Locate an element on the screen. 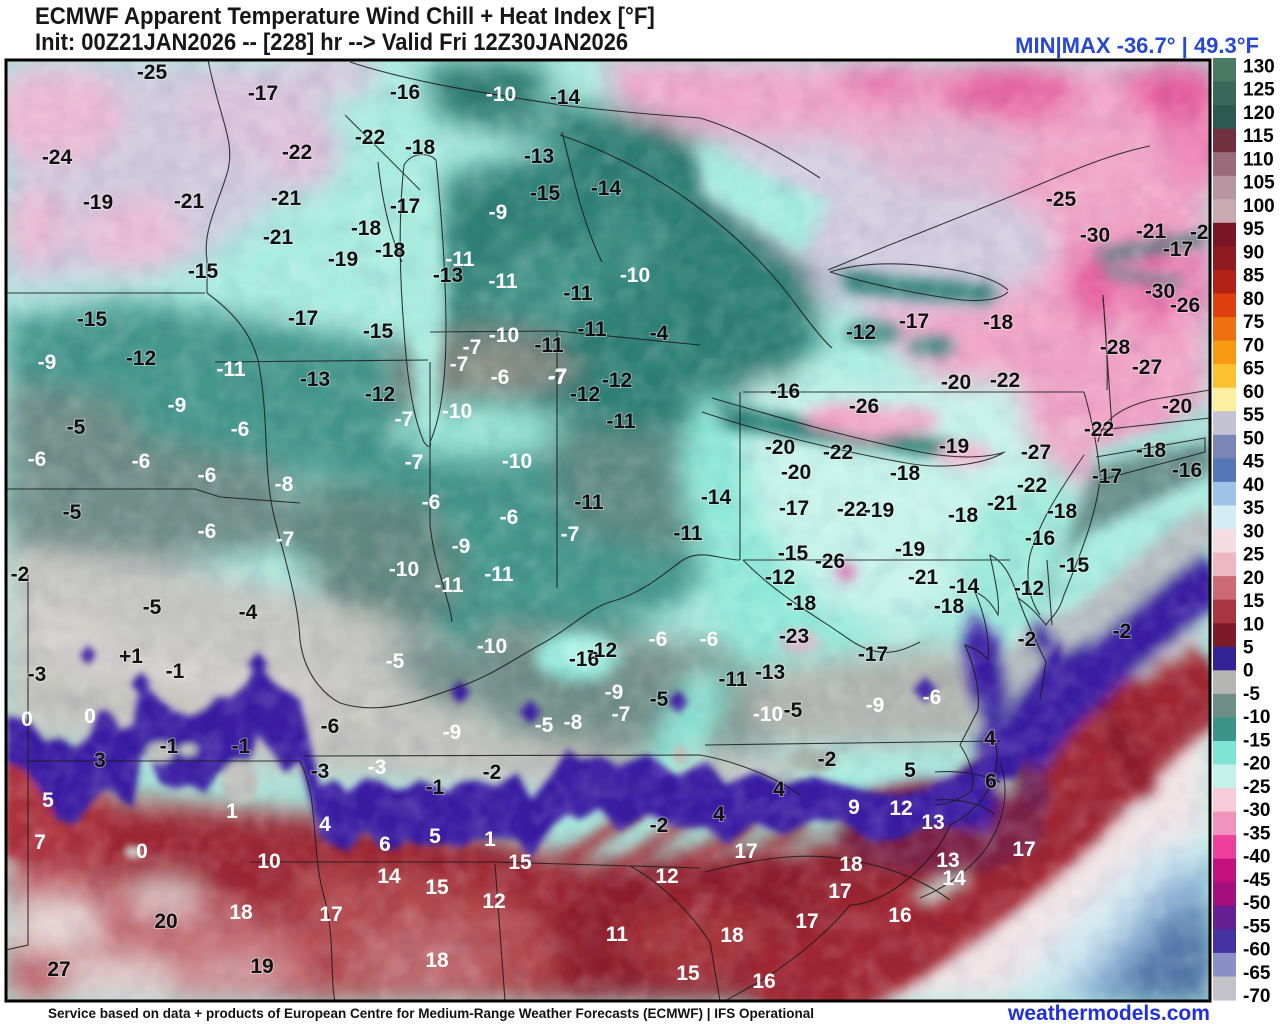  svg-text: -50 is located at coordinates (1256, 903).